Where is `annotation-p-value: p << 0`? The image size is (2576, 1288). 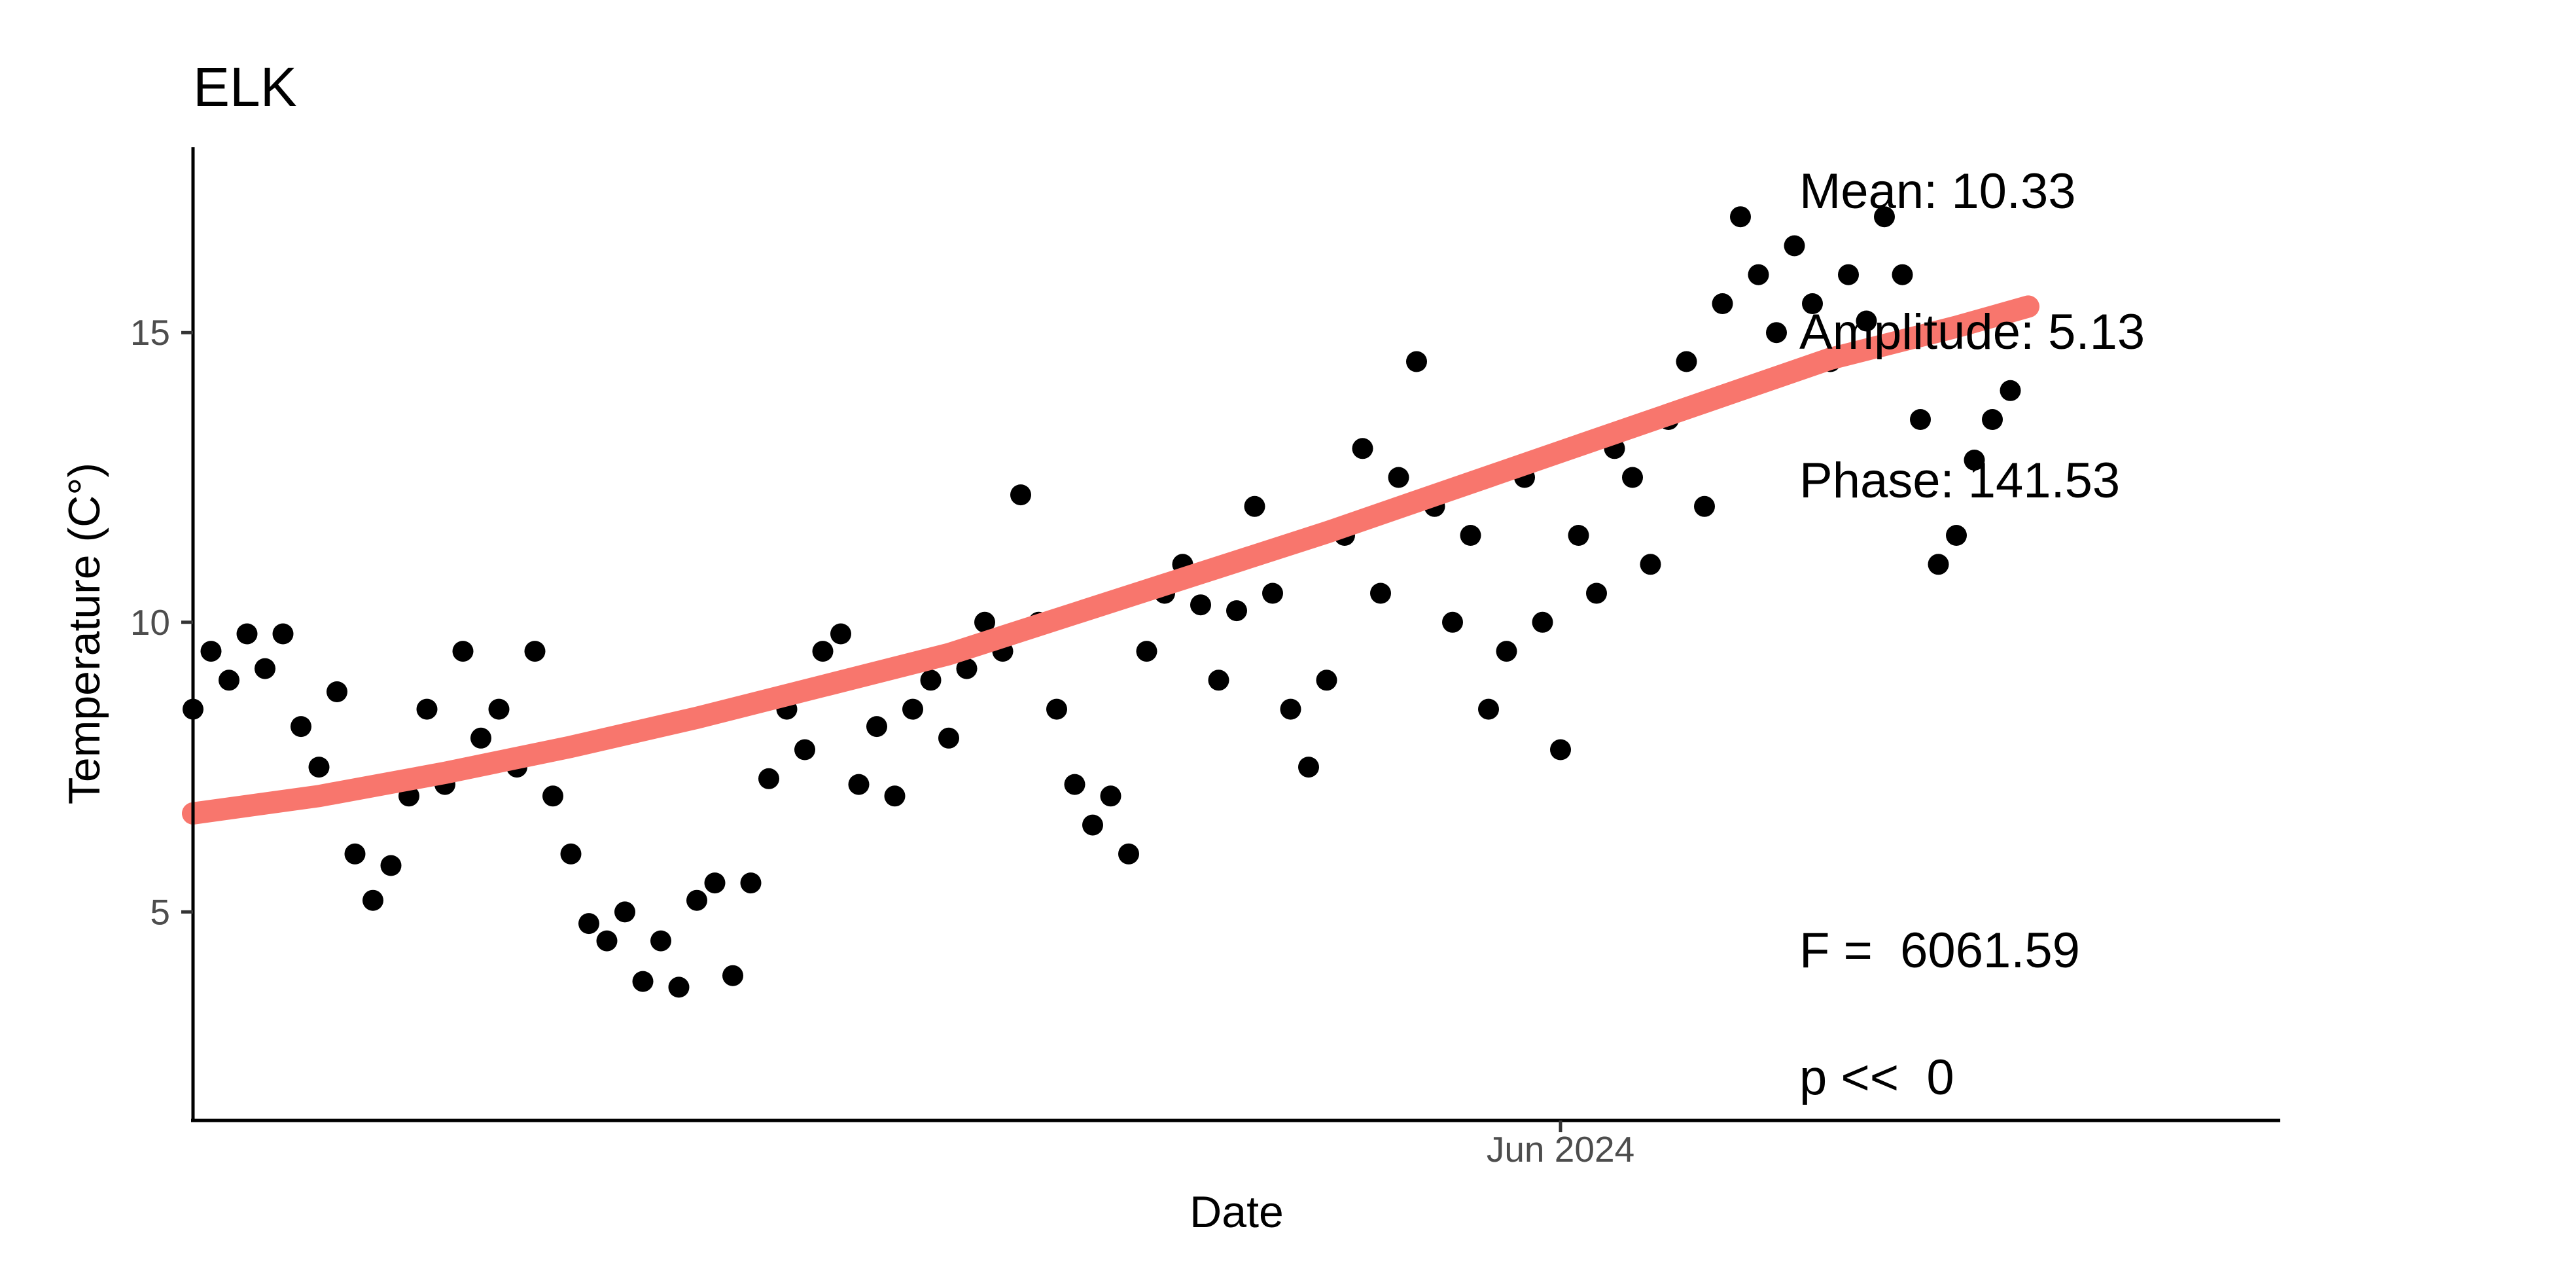
annotation-p-value: p << 0 is located at coordinates (1877, 1077).